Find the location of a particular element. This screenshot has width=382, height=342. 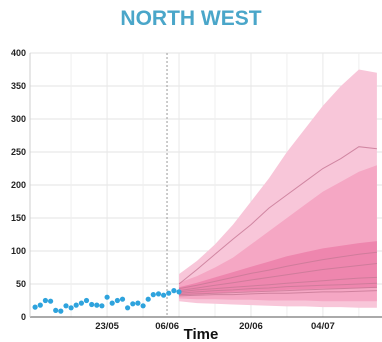

chart-title: NORTH WEST is located at coordinates (191, 18).